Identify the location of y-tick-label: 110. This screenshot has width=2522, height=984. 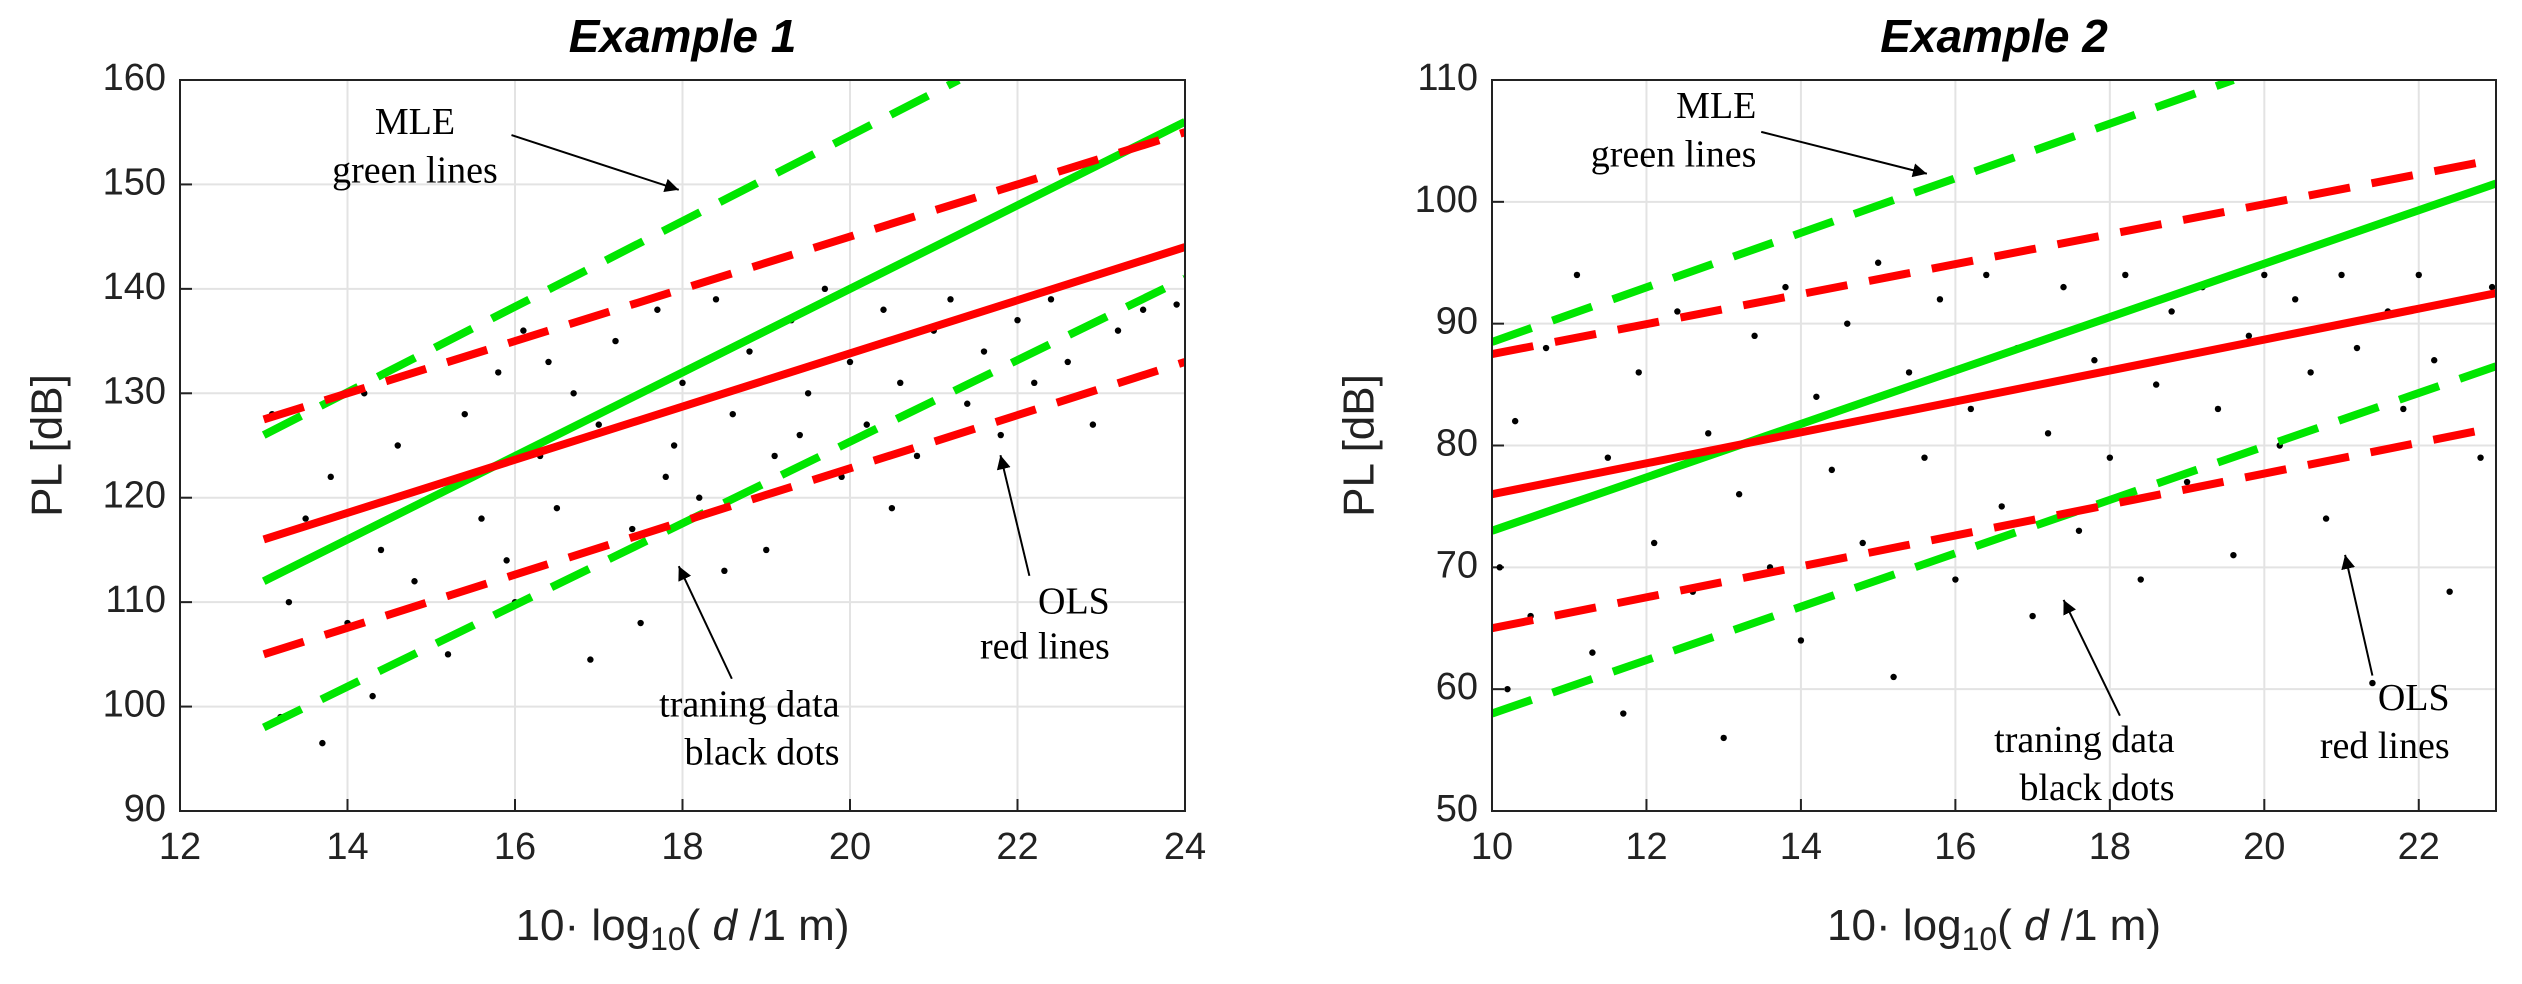
(1447, 78).